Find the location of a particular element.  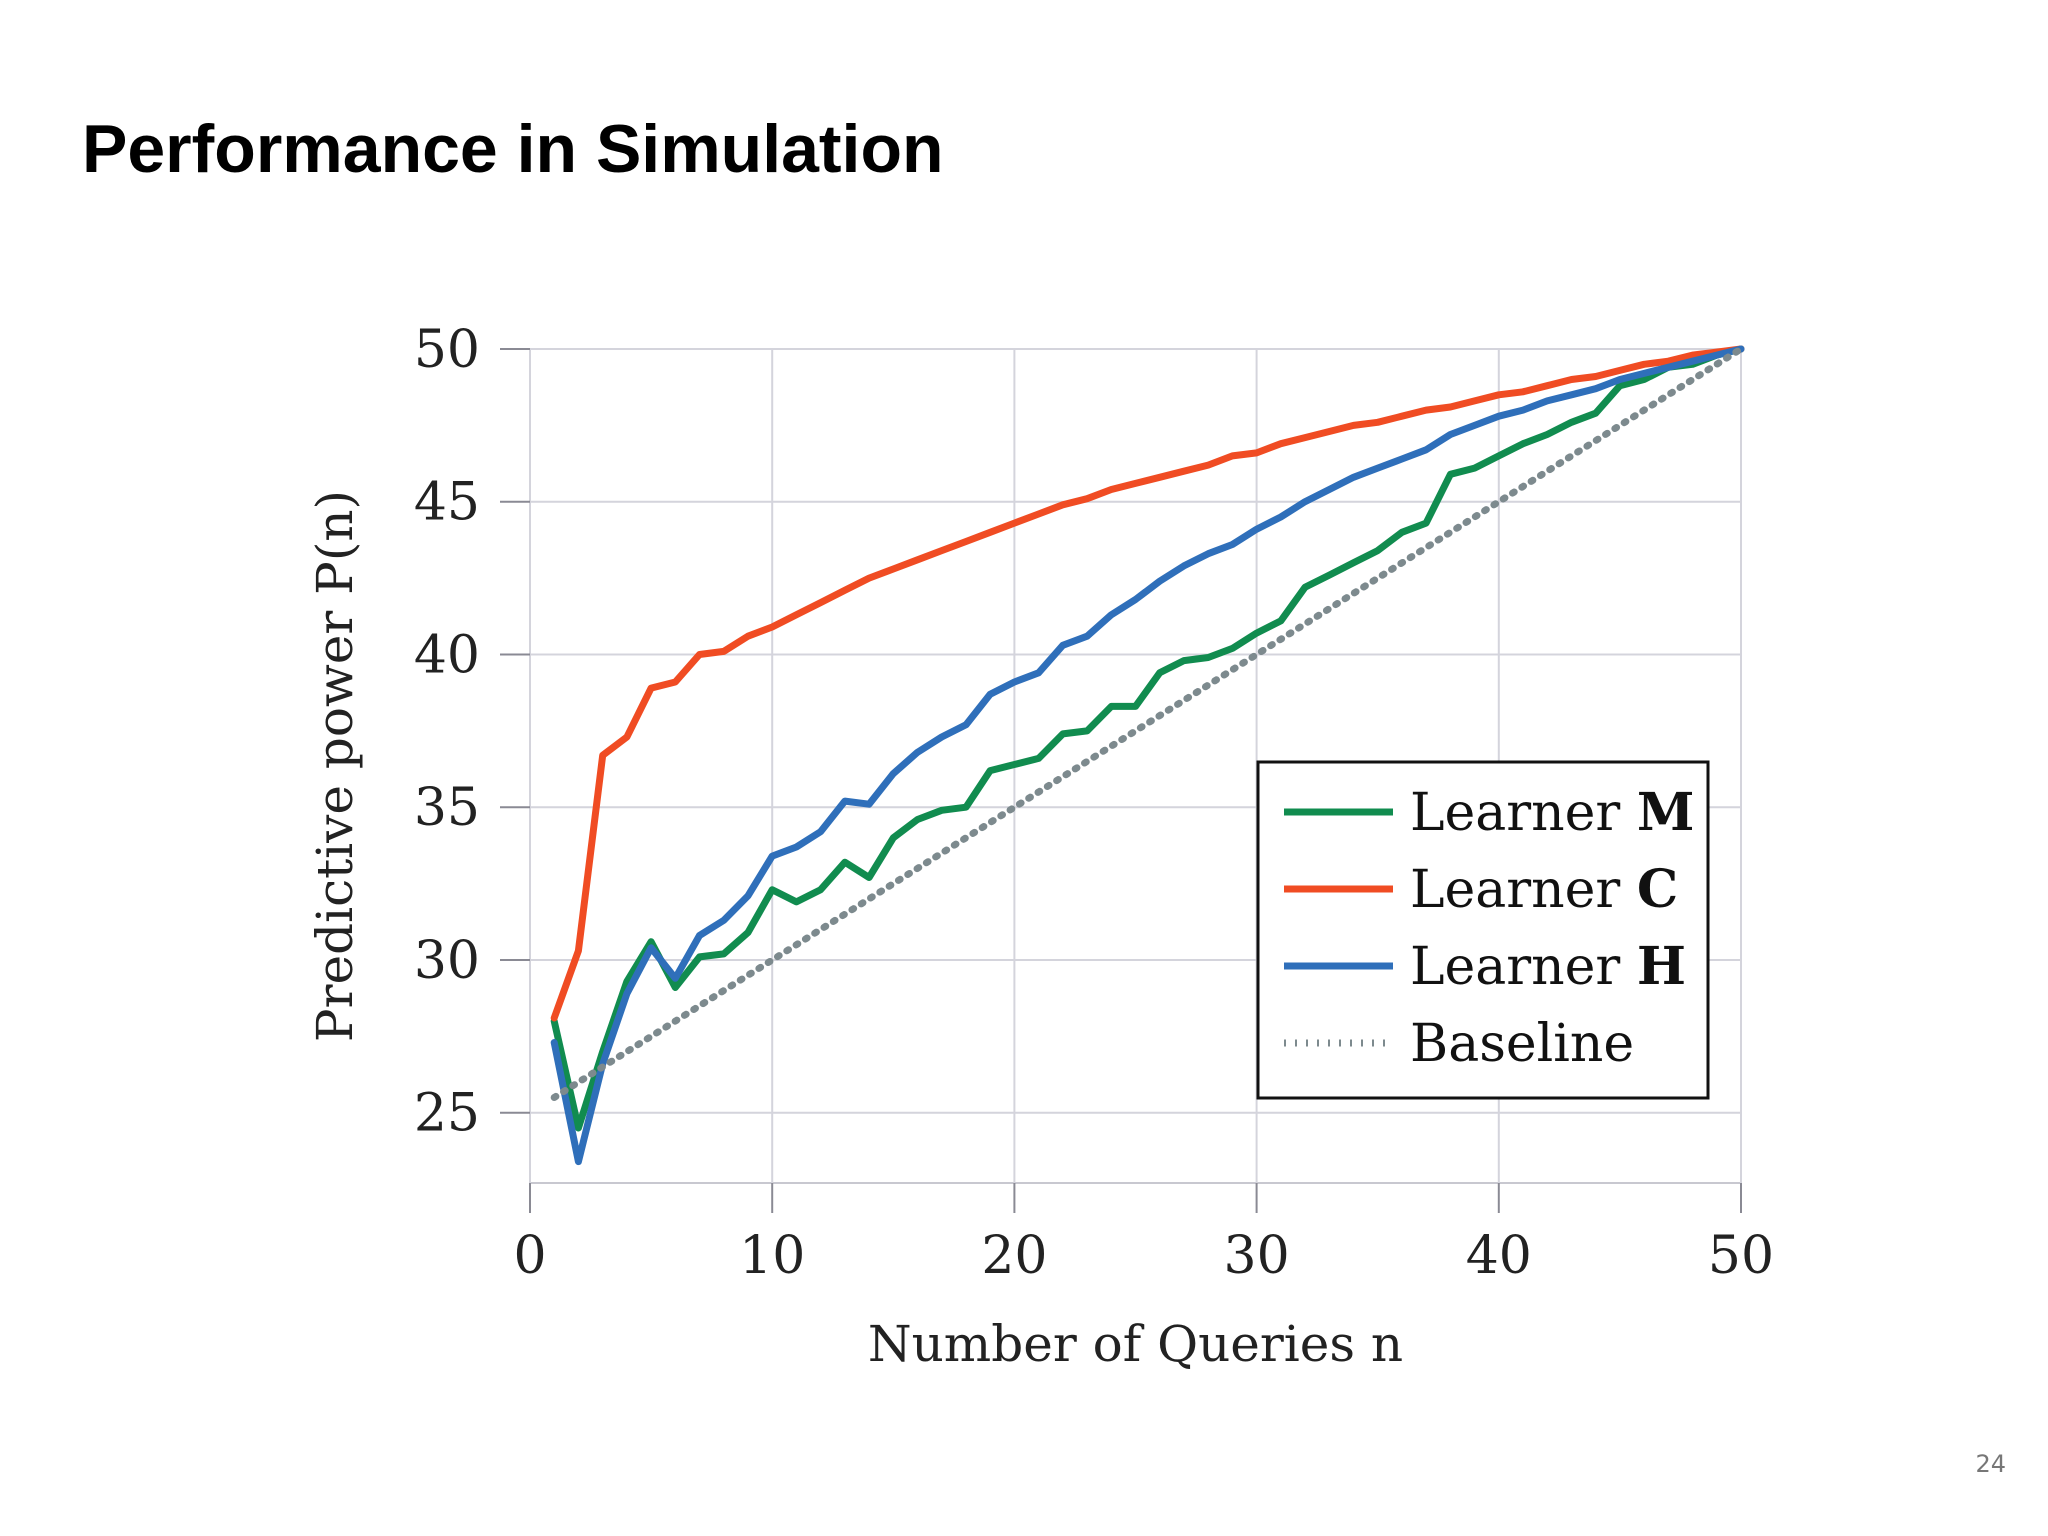

y-tick-label: 35 is located at coordinates (447, 808).